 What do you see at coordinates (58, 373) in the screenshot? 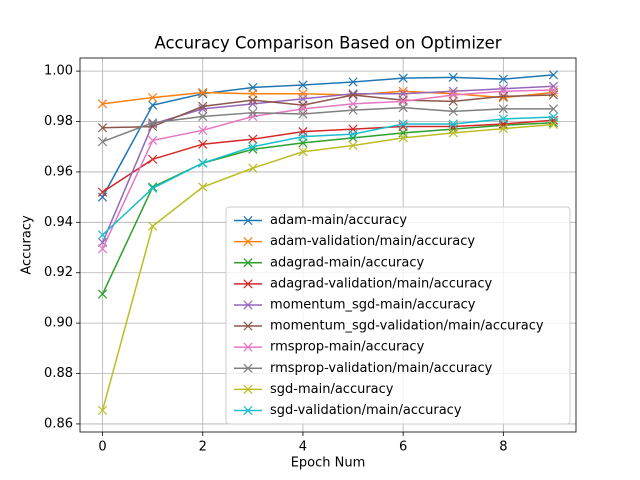
I see `y-tick-label: 0.88` at bounding box center [58, 373].